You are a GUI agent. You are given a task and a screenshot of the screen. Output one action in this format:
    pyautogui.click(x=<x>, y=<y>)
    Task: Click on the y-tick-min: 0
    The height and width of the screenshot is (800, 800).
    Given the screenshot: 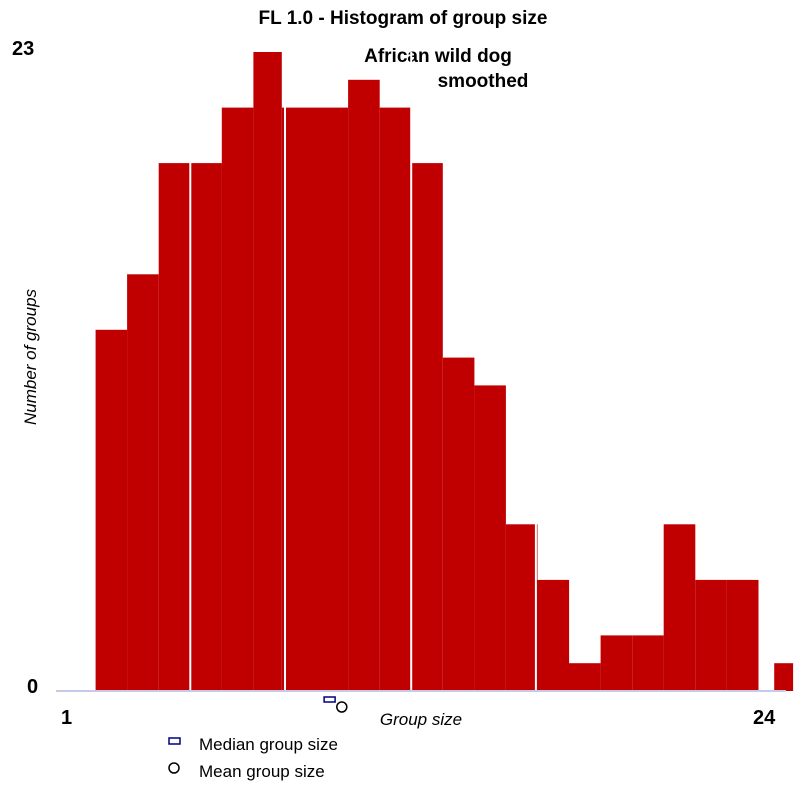 What is the action you would take?
    pyautogui.click(x=32, y=687)
    